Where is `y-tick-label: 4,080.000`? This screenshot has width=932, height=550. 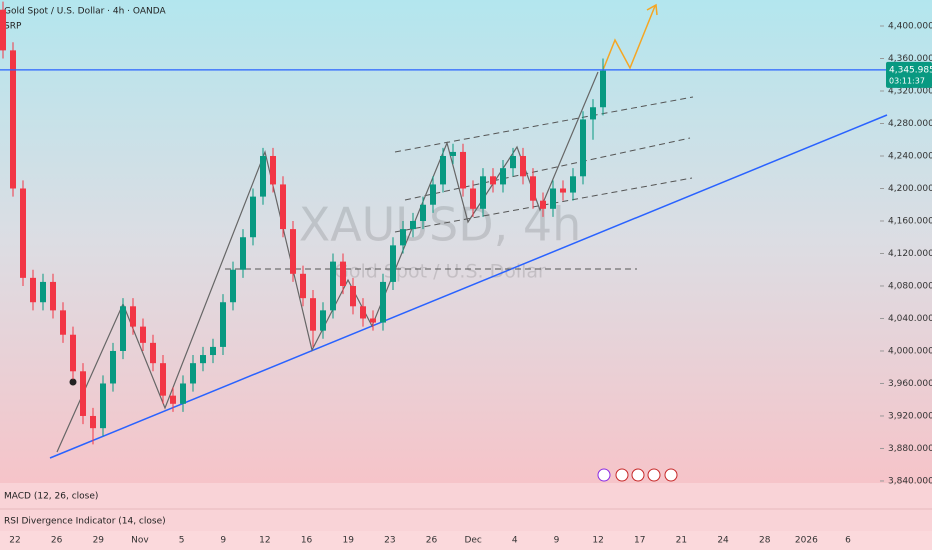
y-tick-label: 4,080.000 is located at coordinates (910, 286).